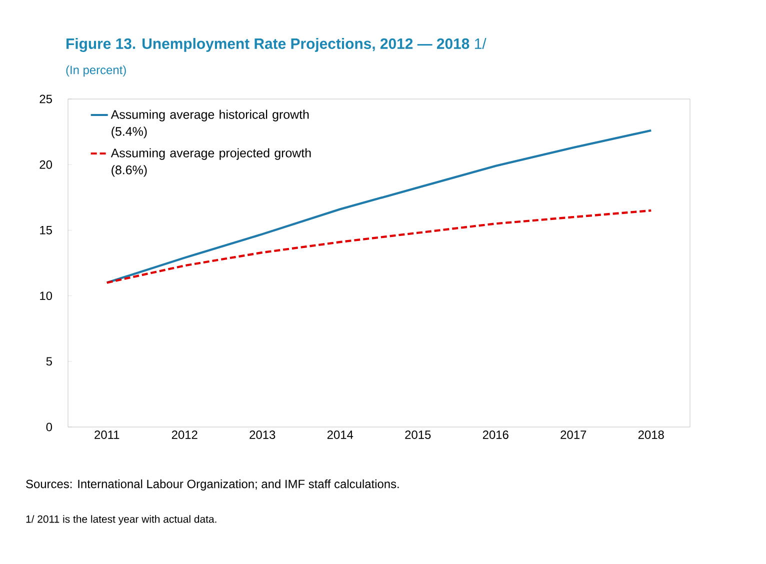 This screenshot has height=564, width=766. Describe the element at coordinates (46, 230) in the screenshot. I see `y-tick-label: 15` at that location.